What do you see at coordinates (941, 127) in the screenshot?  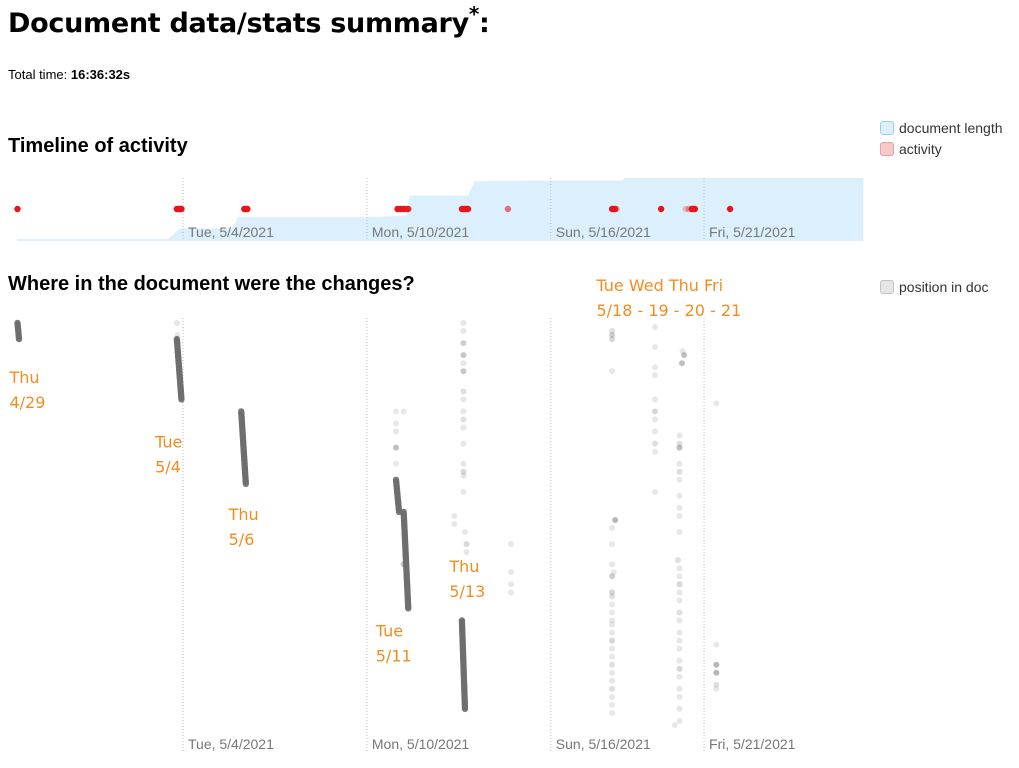 I see `legend-item-document-length: document length` at bounding box center [941, 127].